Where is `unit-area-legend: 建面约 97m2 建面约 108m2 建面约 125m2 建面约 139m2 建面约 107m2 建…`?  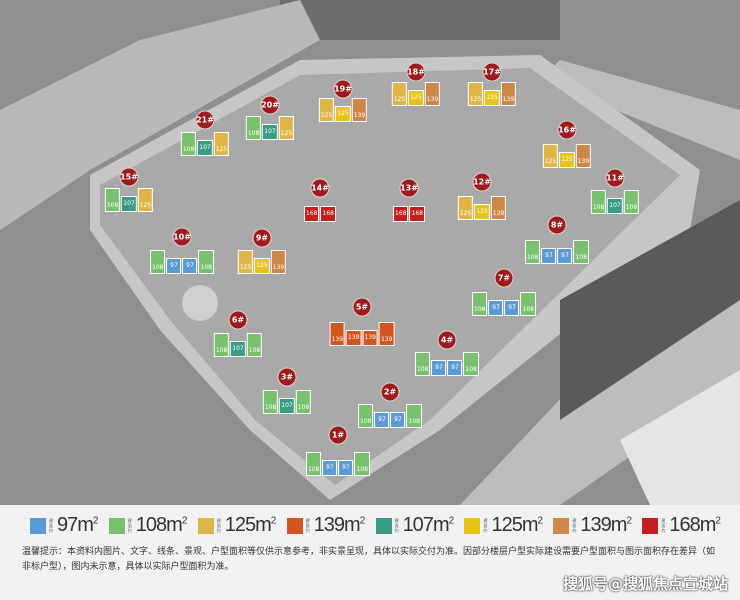 unit-area-legend: 建面约 97m2 建面约 108m2 建面约 125m2 建面约 139m2 建面约 107m2 建… is located at coordinates (375, 525).